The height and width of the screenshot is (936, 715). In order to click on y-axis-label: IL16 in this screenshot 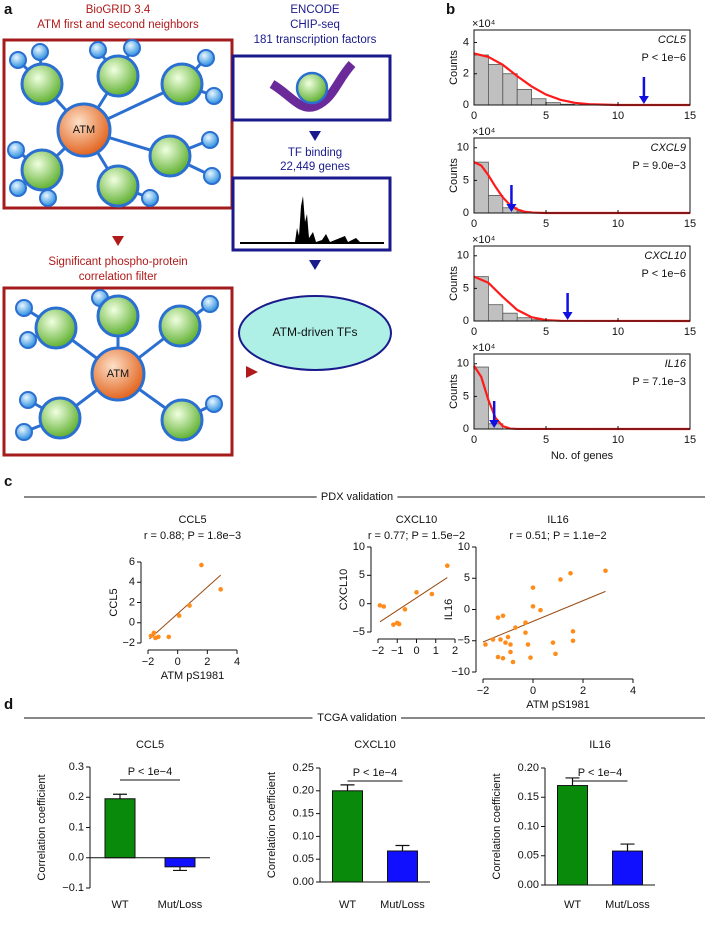, I will do `click(449, 609)`.